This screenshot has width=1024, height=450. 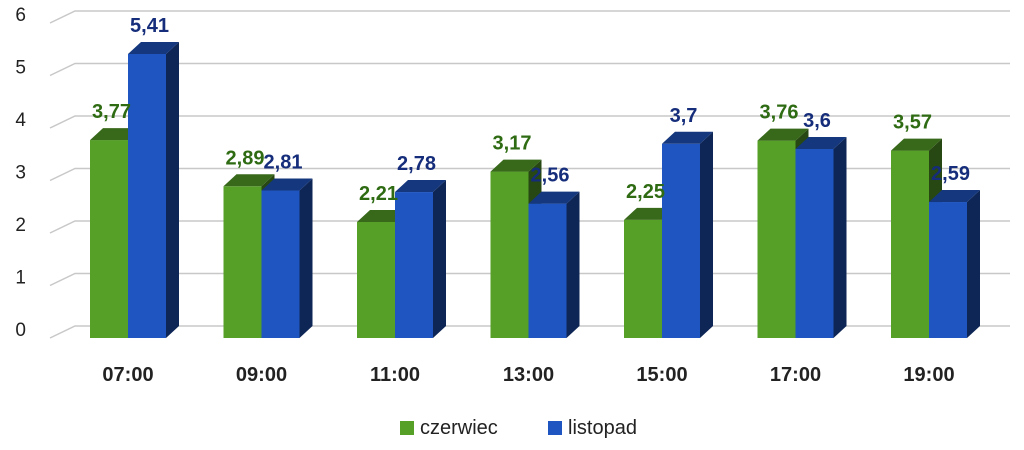 I want to click on data-label-listopad-11:00: 2,78, so click(x=416, y=164).